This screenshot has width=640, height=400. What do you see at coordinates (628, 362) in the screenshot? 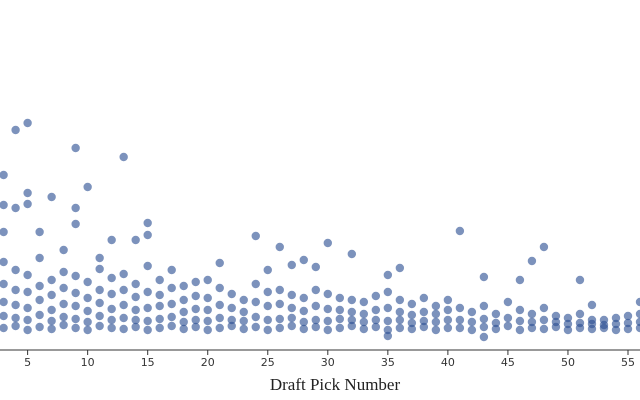
I see `x-tick-label: 55` at bounding box center [628, 362].